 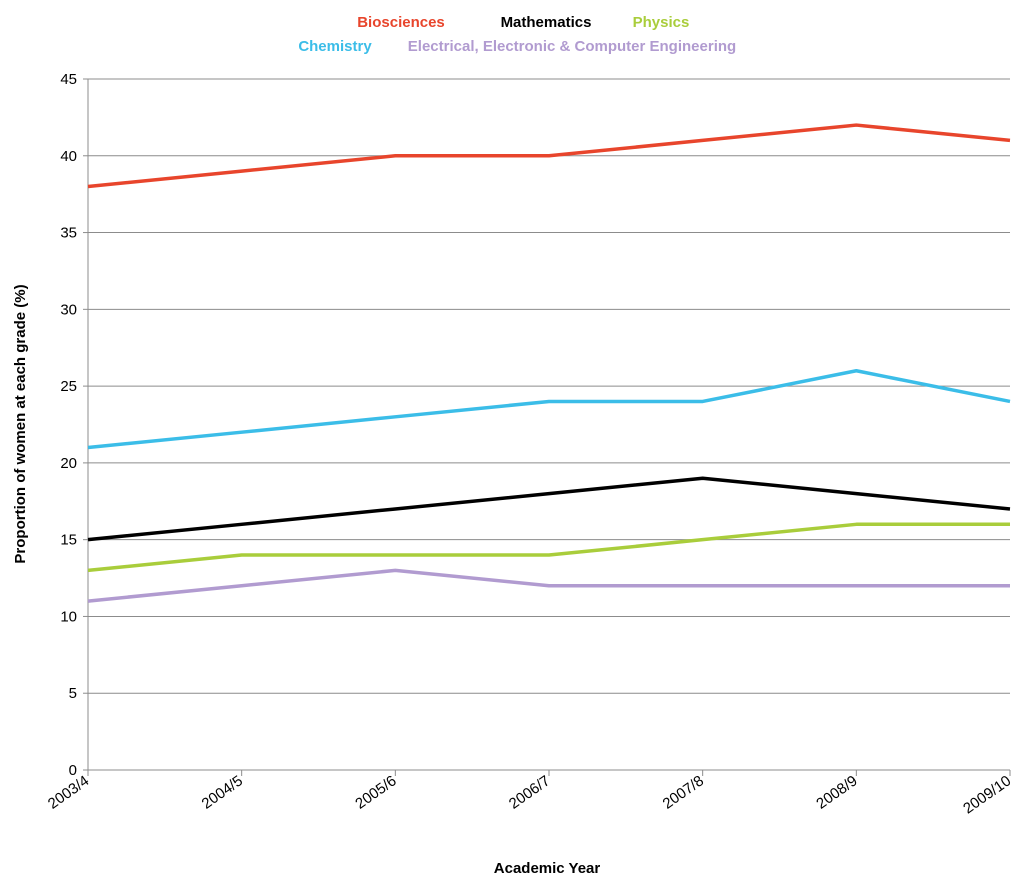 I want to click on y-tick-label: 5, so click(x=73, y=693).